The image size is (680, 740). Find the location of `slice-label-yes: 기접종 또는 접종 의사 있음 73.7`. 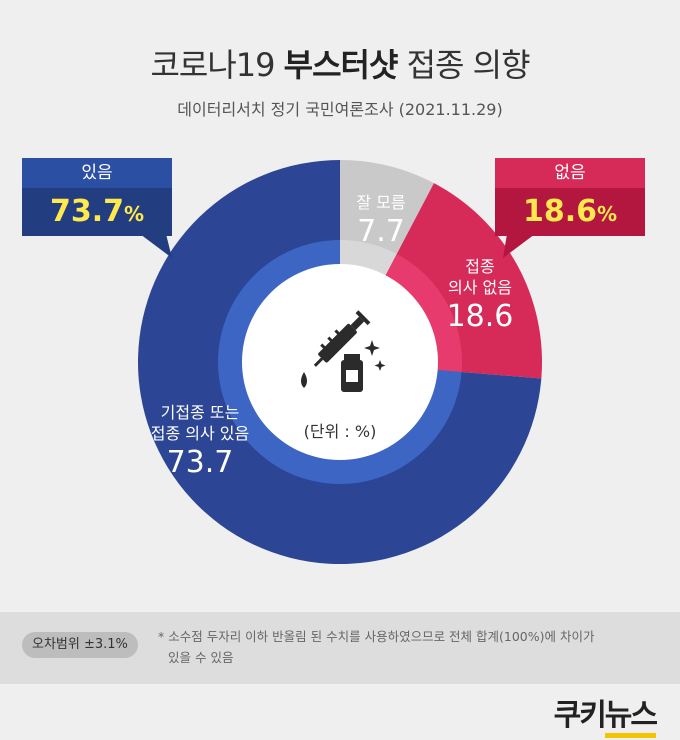

slice-label-yes: 기접종 또는 접종 의사 있음 73.7 is located at coordinates (200, 442).